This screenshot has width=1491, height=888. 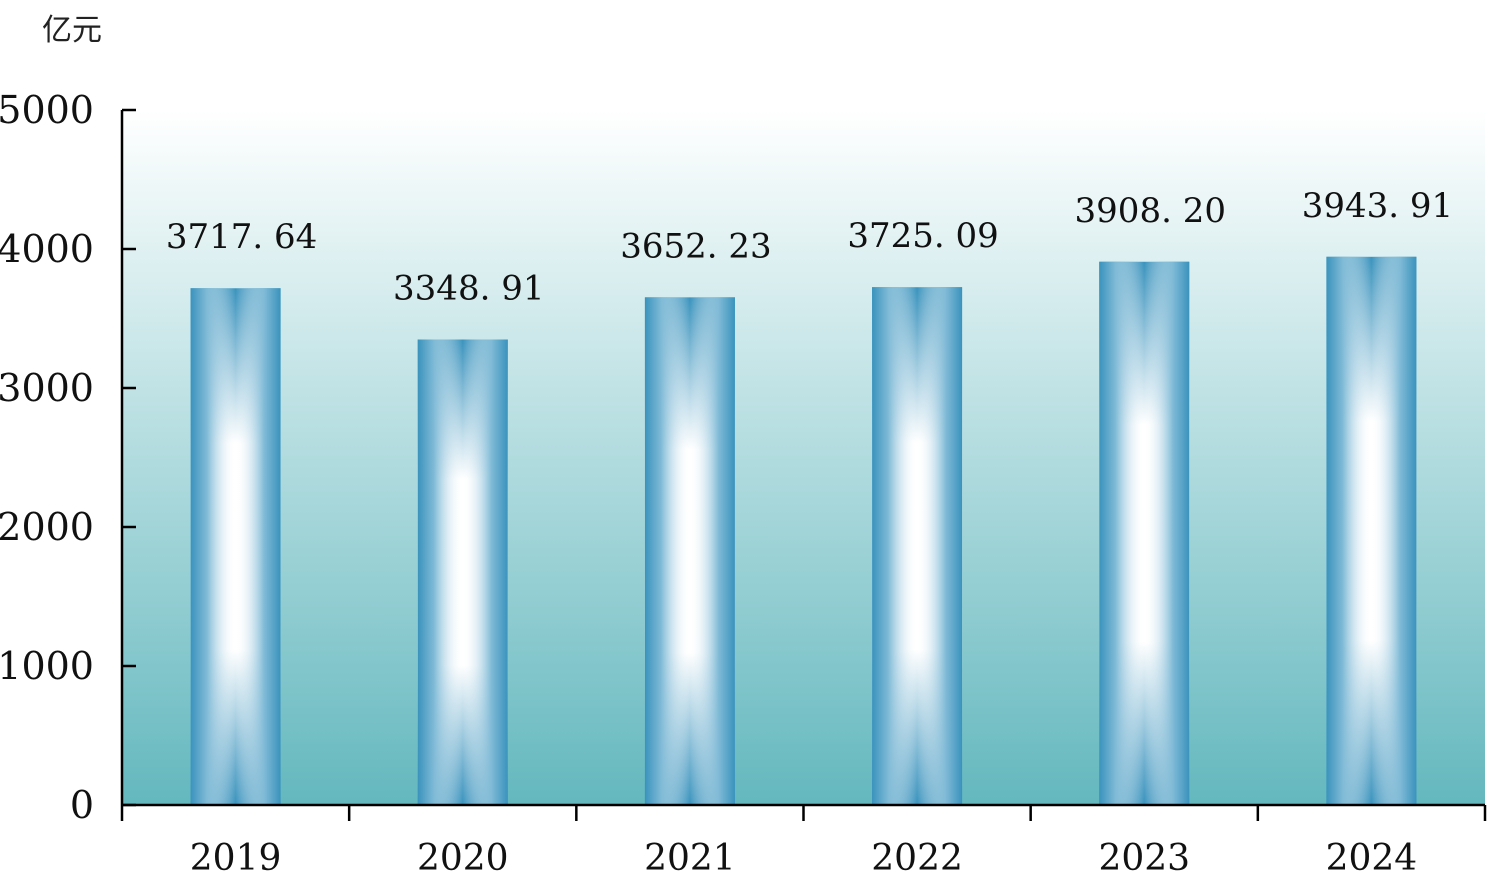 I want to click on y-tick-label: 2000, so click(x=47, y=527).